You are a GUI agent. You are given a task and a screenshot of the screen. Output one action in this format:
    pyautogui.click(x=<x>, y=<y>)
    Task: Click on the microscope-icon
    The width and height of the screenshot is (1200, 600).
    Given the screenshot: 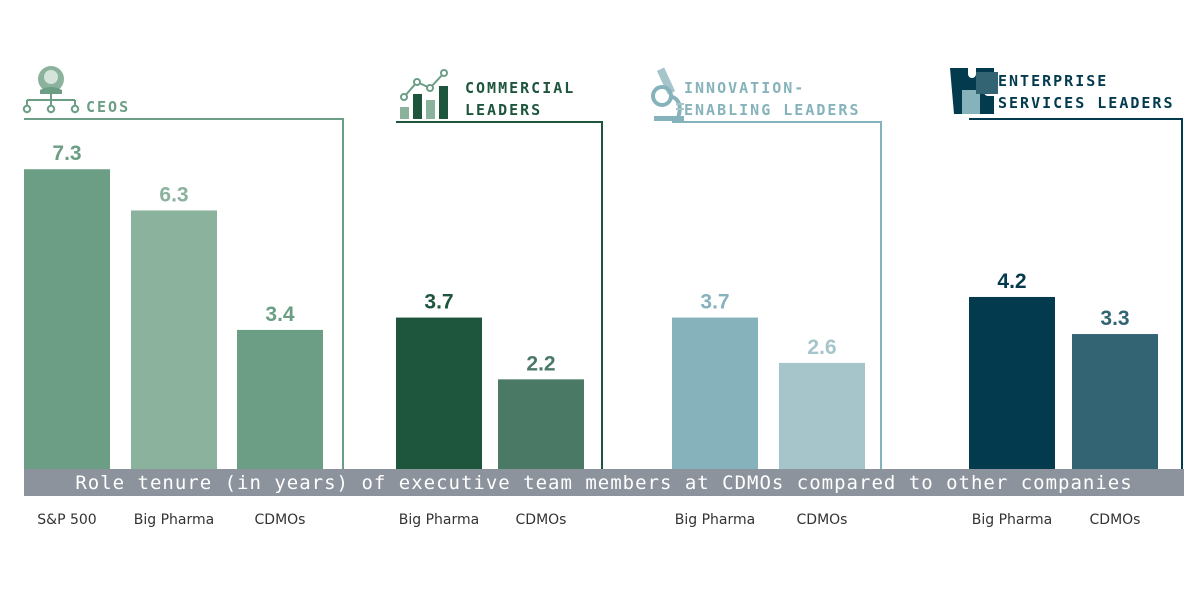 What is the action you would take?
    pyautogui.click(x=667, y=94)
    